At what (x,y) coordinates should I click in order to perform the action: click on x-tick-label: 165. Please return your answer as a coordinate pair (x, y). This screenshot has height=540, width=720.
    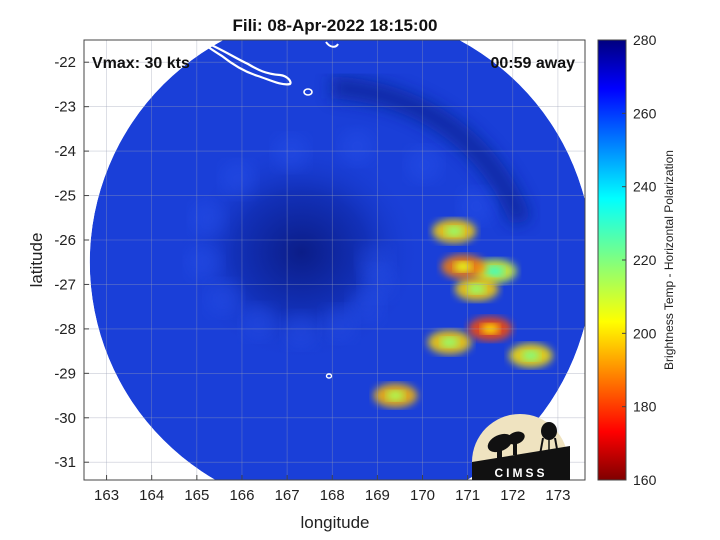
    Looking at the image, I should click on (196, 495).